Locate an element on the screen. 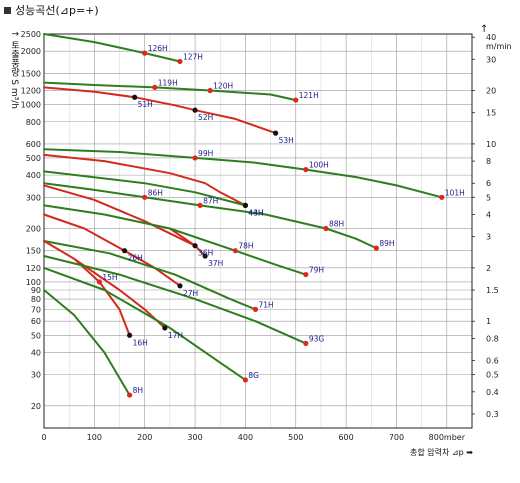 The width and height of the screenshot is (520, 483). series-label-8g: 8G is located at coordinates (253, 375).